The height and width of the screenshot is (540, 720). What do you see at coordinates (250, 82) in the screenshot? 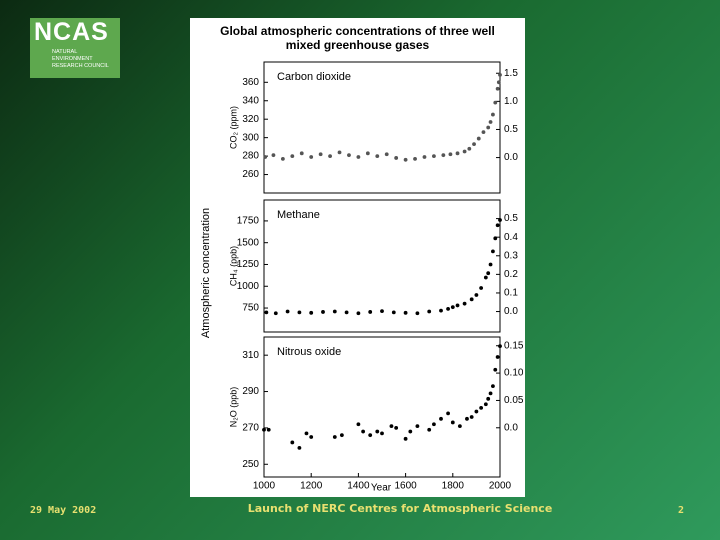
I see `y-tick-label: 360` at bounding box center [250, 82].